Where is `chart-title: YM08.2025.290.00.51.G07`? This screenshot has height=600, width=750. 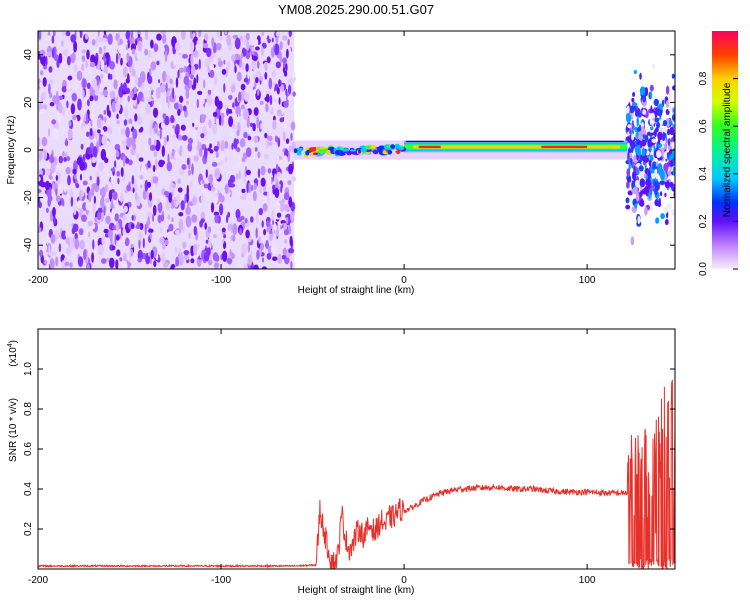 chart-title: YM08.2025.290.00.51.G07 is located at coordinates (356, 9).